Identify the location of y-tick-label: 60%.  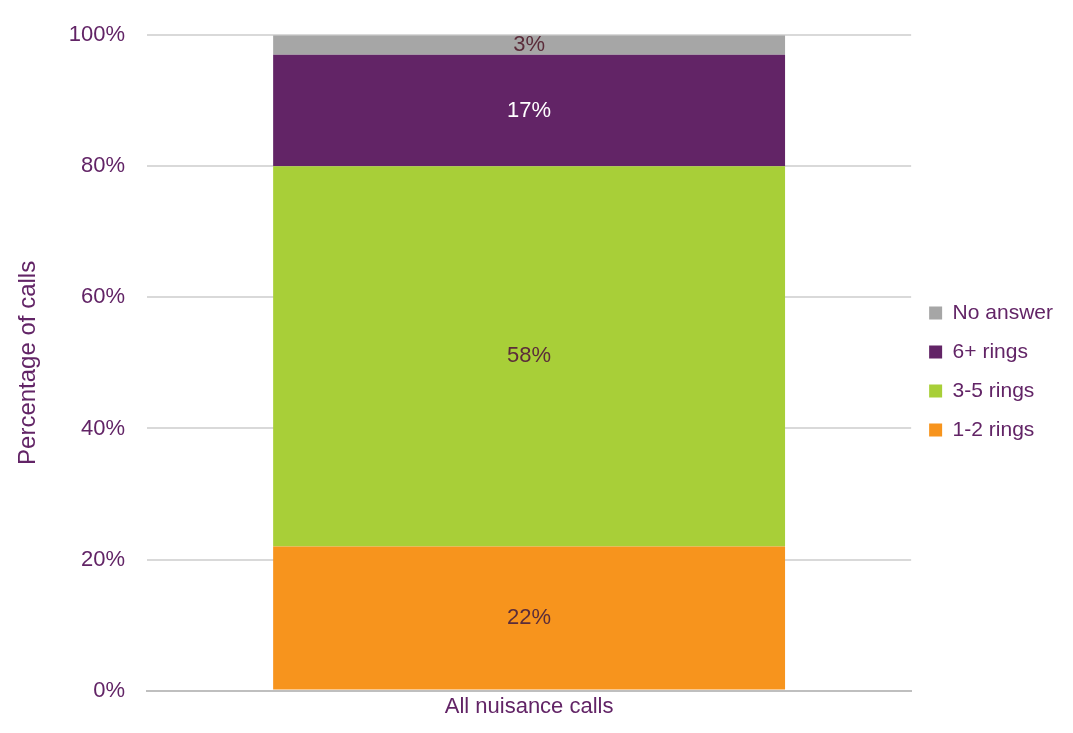
(103, 296).